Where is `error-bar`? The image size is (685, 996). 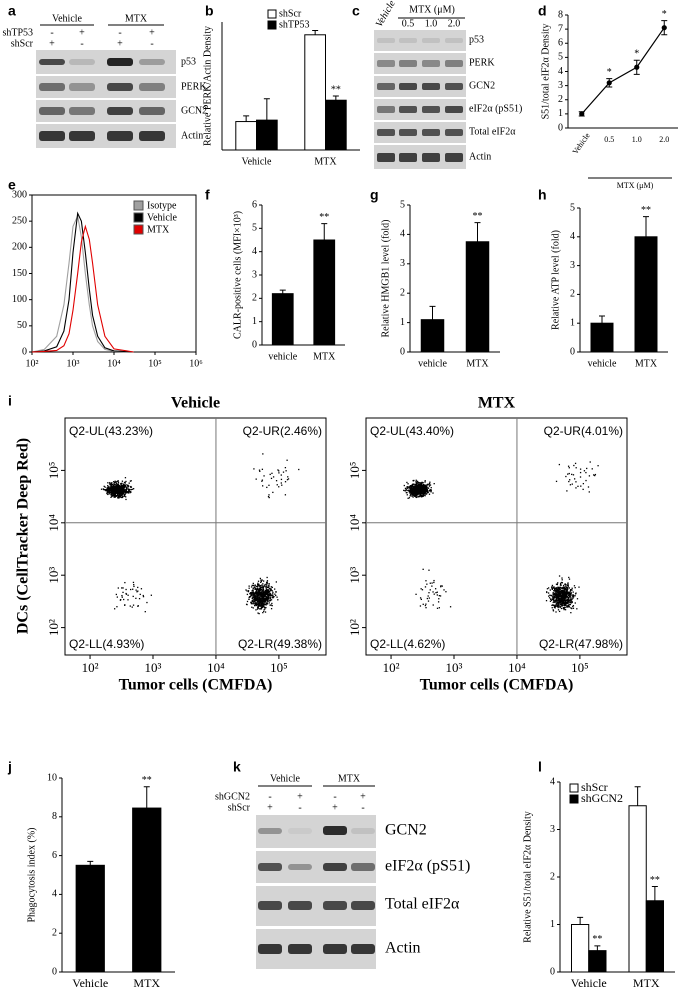 error-bar is located at coordinates (282, 291).